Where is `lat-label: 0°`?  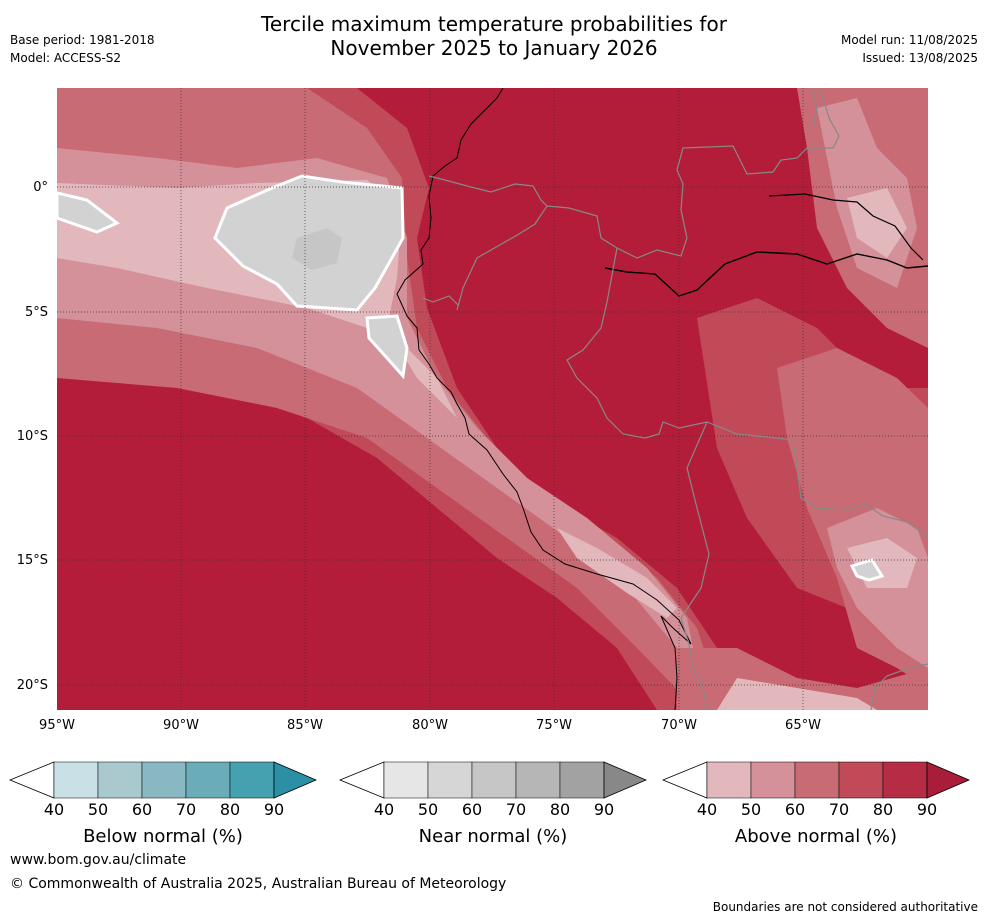
lat-label: 0° is located at coordinates (40, 187).